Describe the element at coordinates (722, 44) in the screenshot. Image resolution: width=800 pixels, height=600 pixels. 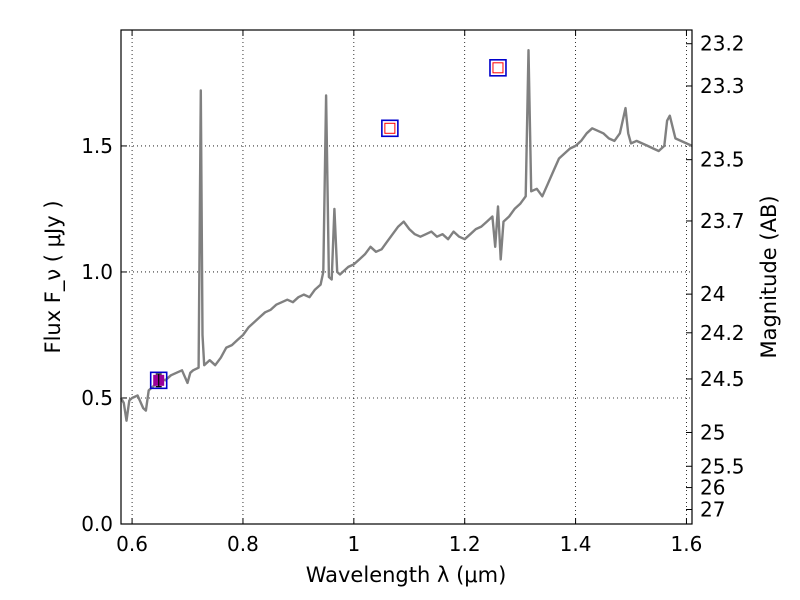
I see `magnitude-tick-label: 23.2` at that location.